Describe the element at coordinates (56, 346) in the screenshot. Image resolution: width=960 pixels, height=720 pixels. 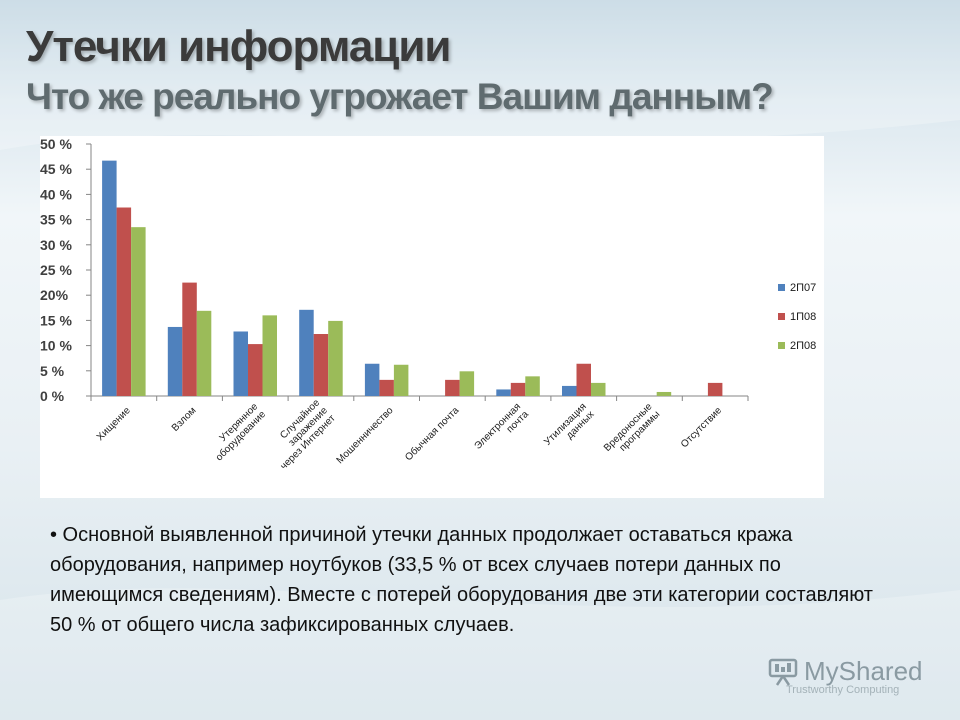
I see `y-tick-label: 10 %` at that location.